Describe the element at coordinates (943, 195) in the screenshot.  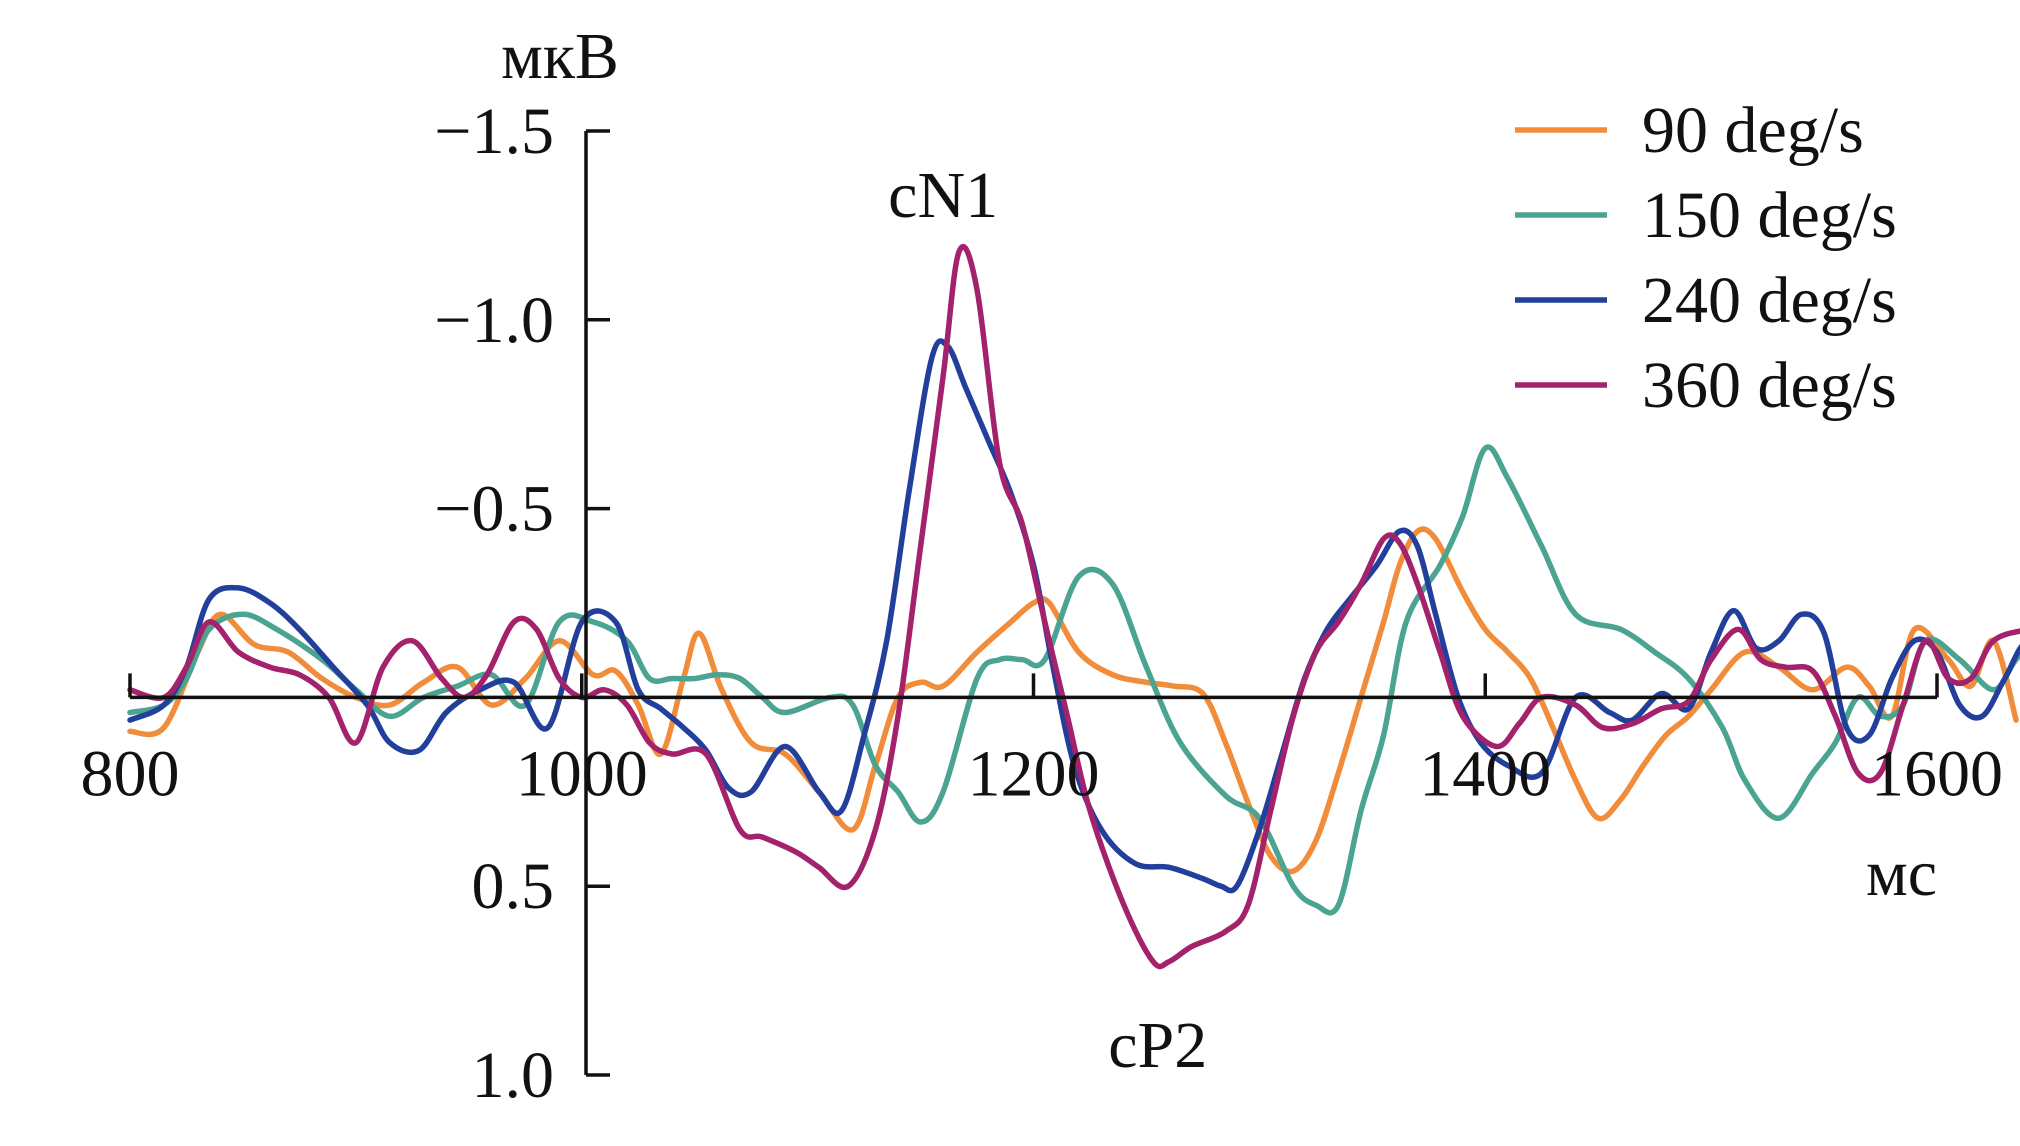
I see `annotation-cn1: cN1` at that location.